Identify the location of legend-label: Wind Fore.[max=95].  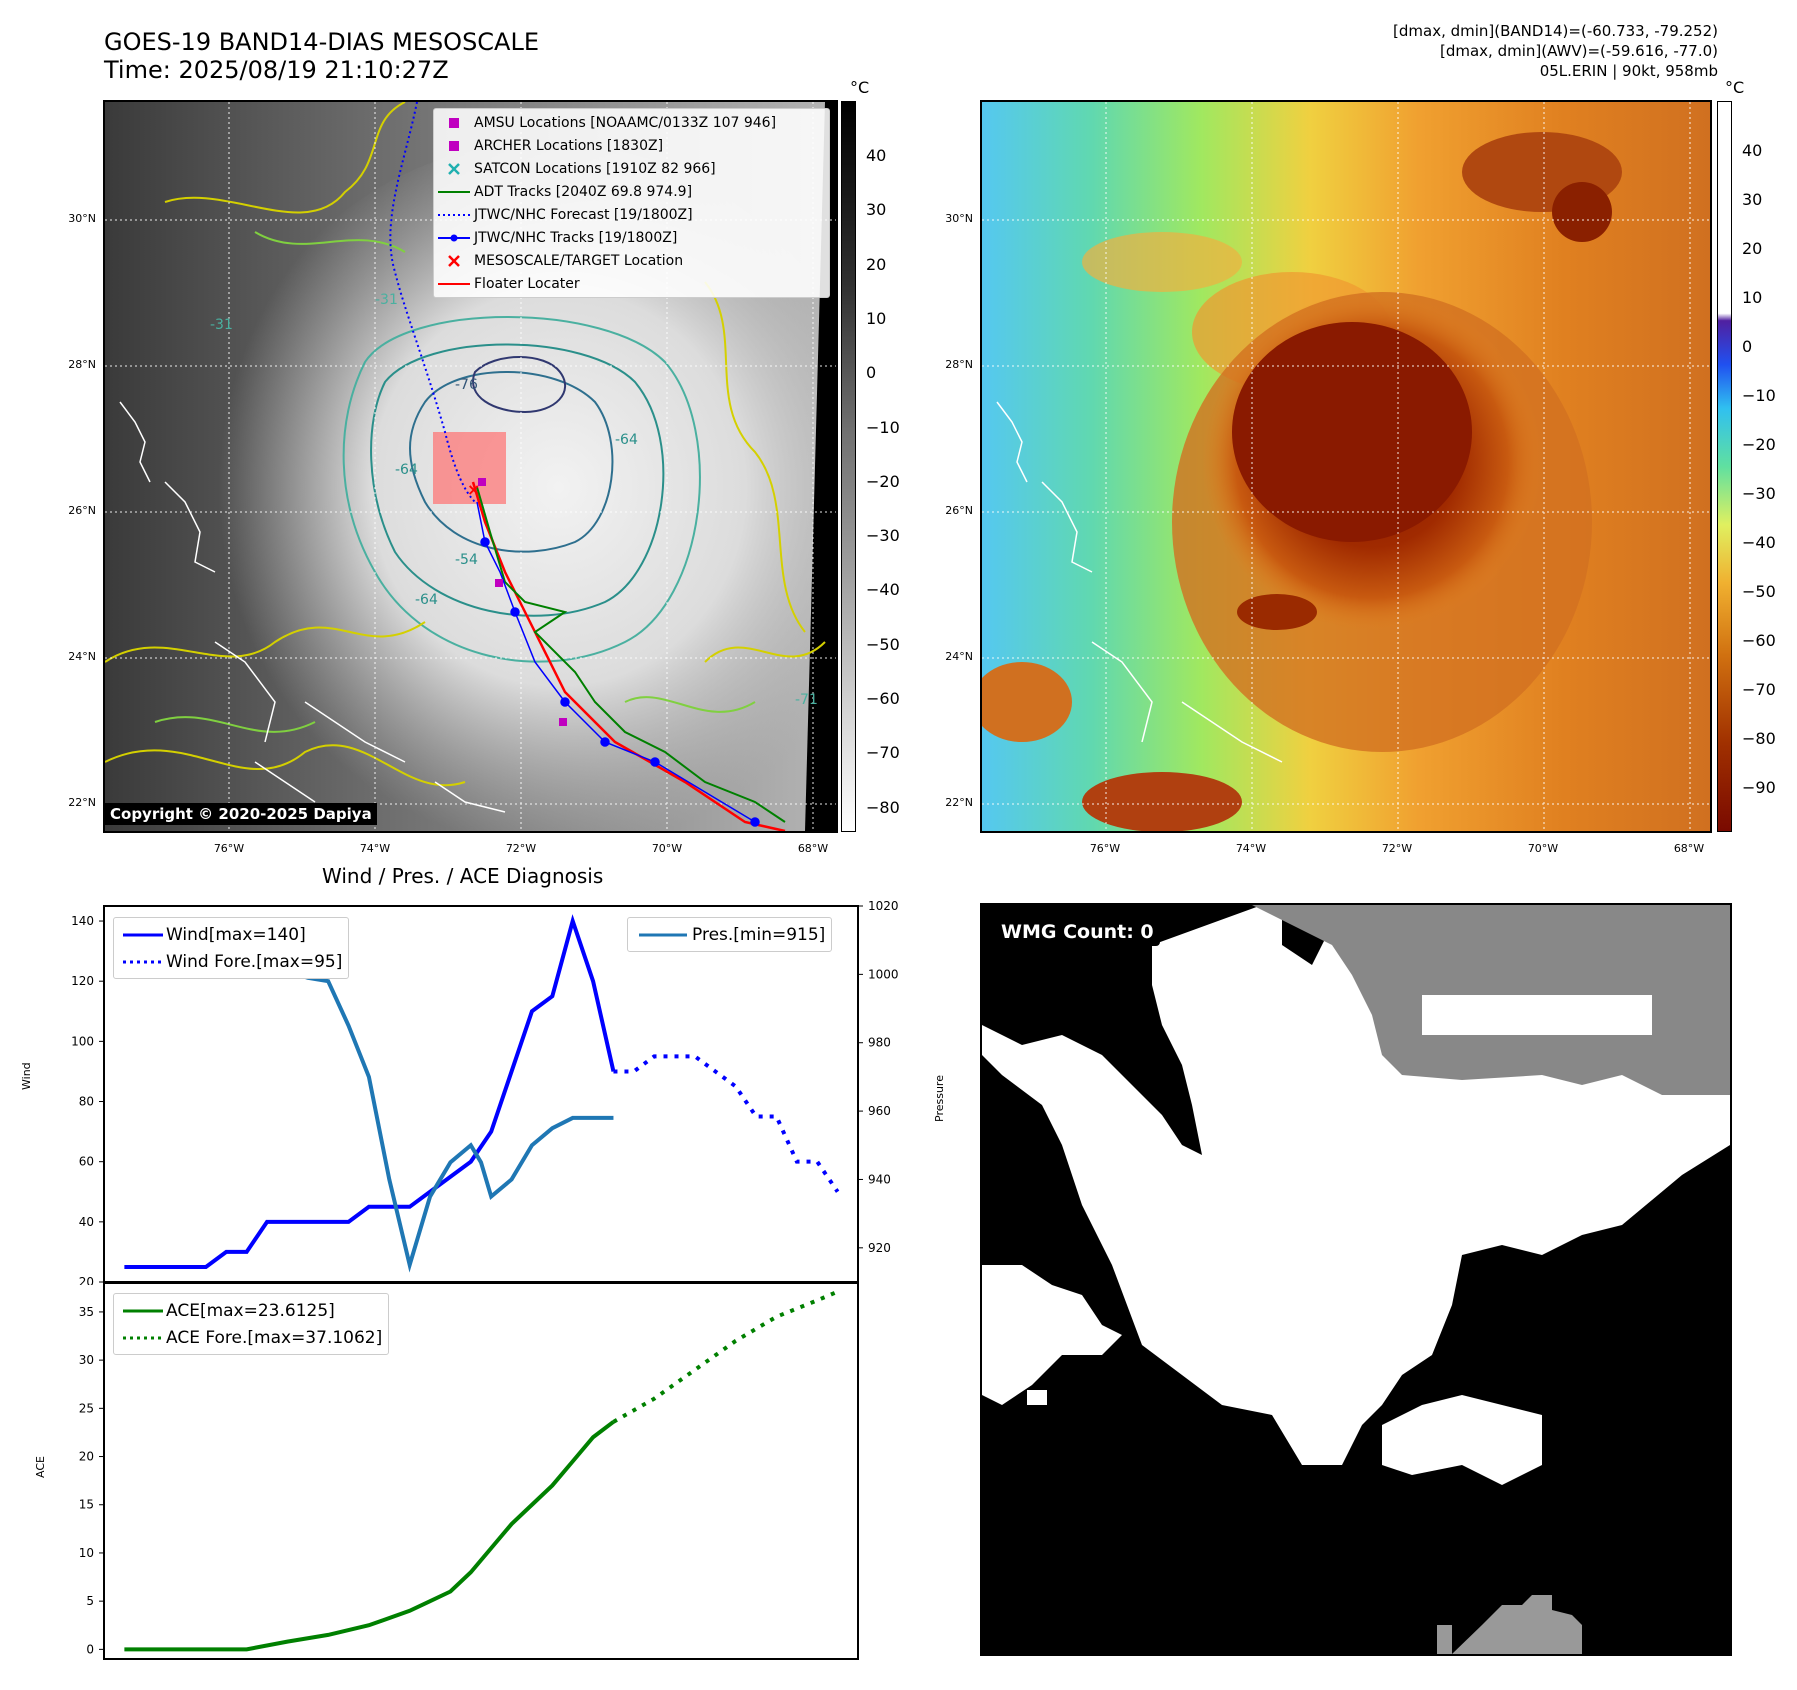
(254, 961).